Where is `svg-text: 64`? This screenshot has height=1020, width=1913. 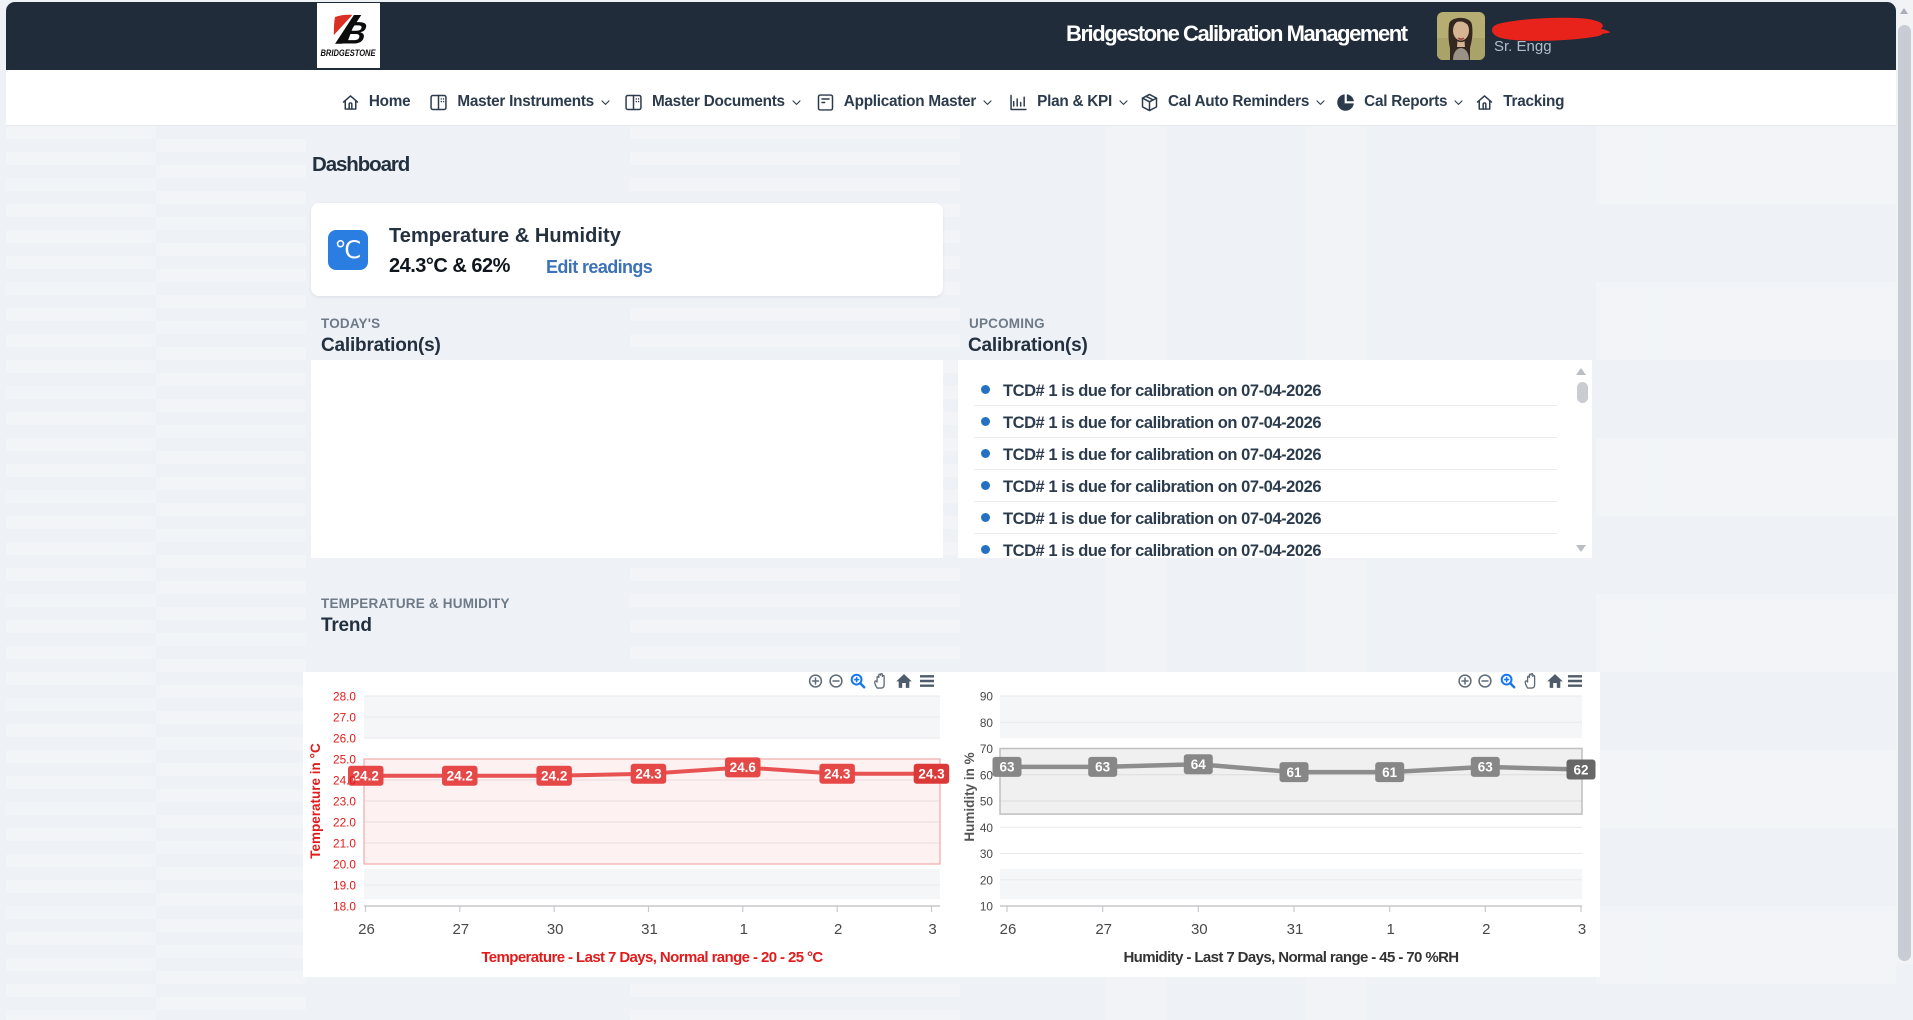 svg-text: 64 is located at coordinates (1199, 764).